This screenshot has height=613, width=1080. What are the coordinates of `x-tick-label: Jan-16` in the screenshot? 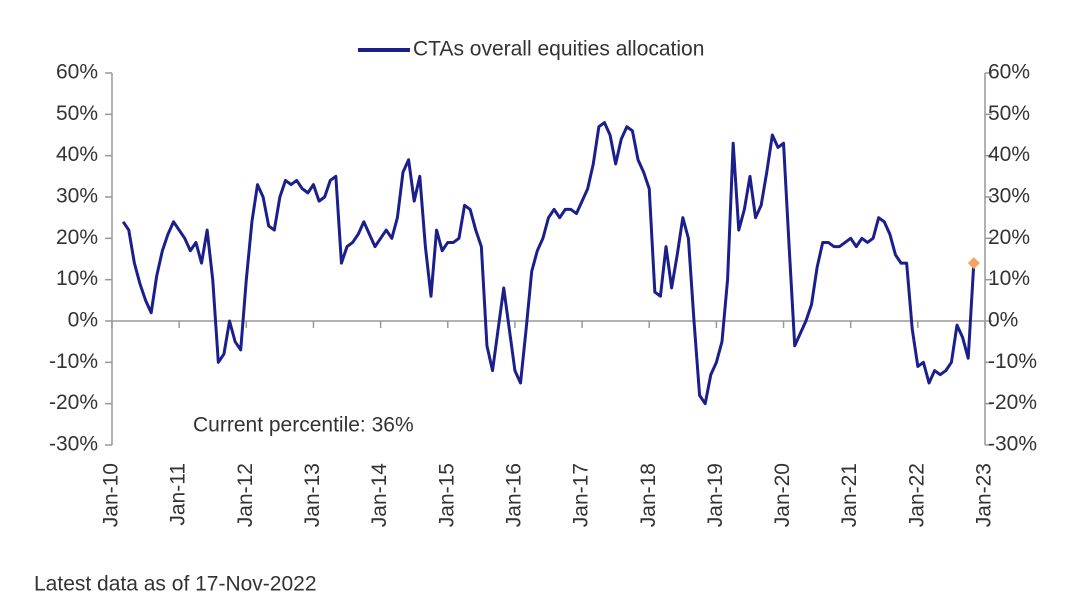 It's located at (513, 495).